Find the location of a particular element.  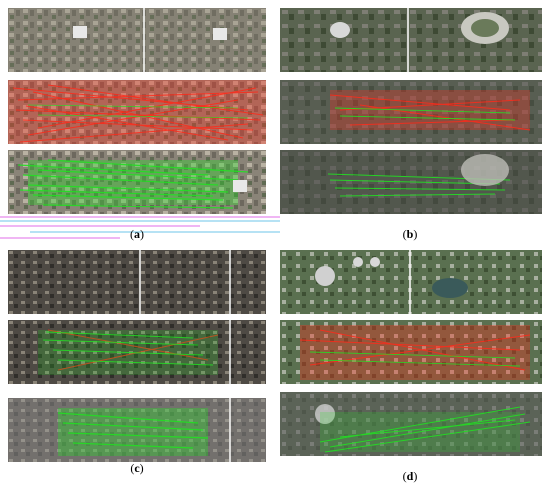

panel-a-image-pair is located at coordinates (137, 40).